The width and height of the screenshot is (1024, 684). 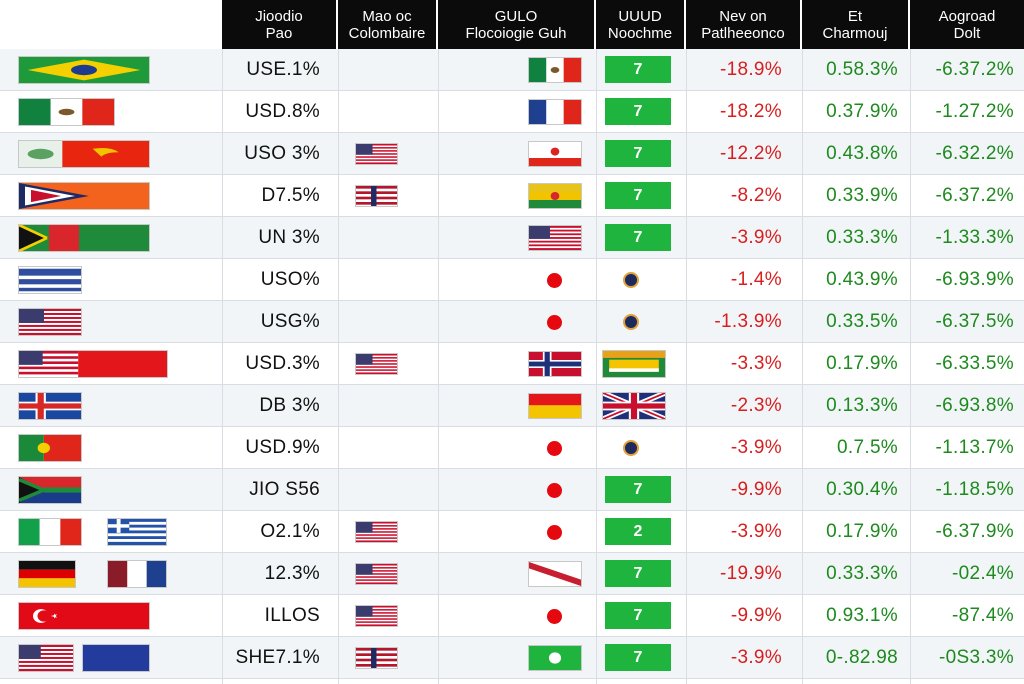 I want to click on header-col-6: Et Charmouj, so click(x=856, y=24).